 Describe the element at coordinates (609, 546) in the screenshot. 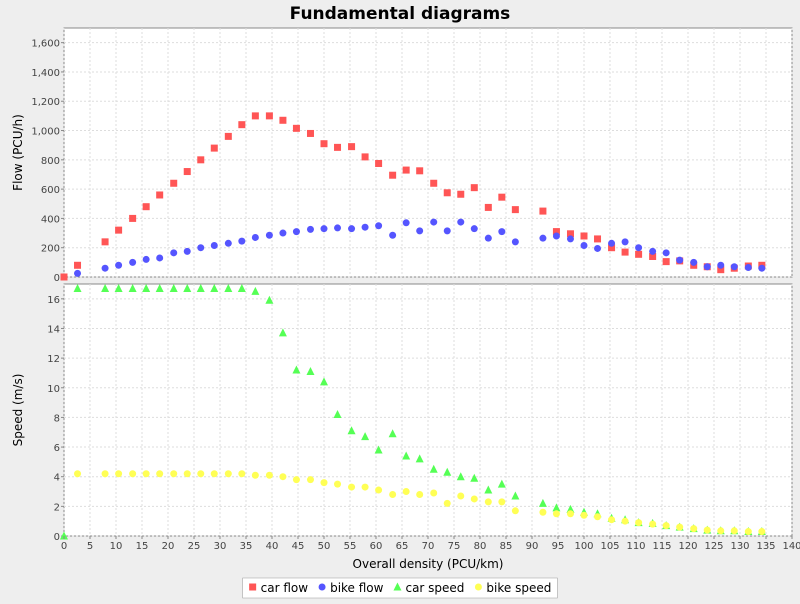

I see `x-tick-label: 105` at that location.